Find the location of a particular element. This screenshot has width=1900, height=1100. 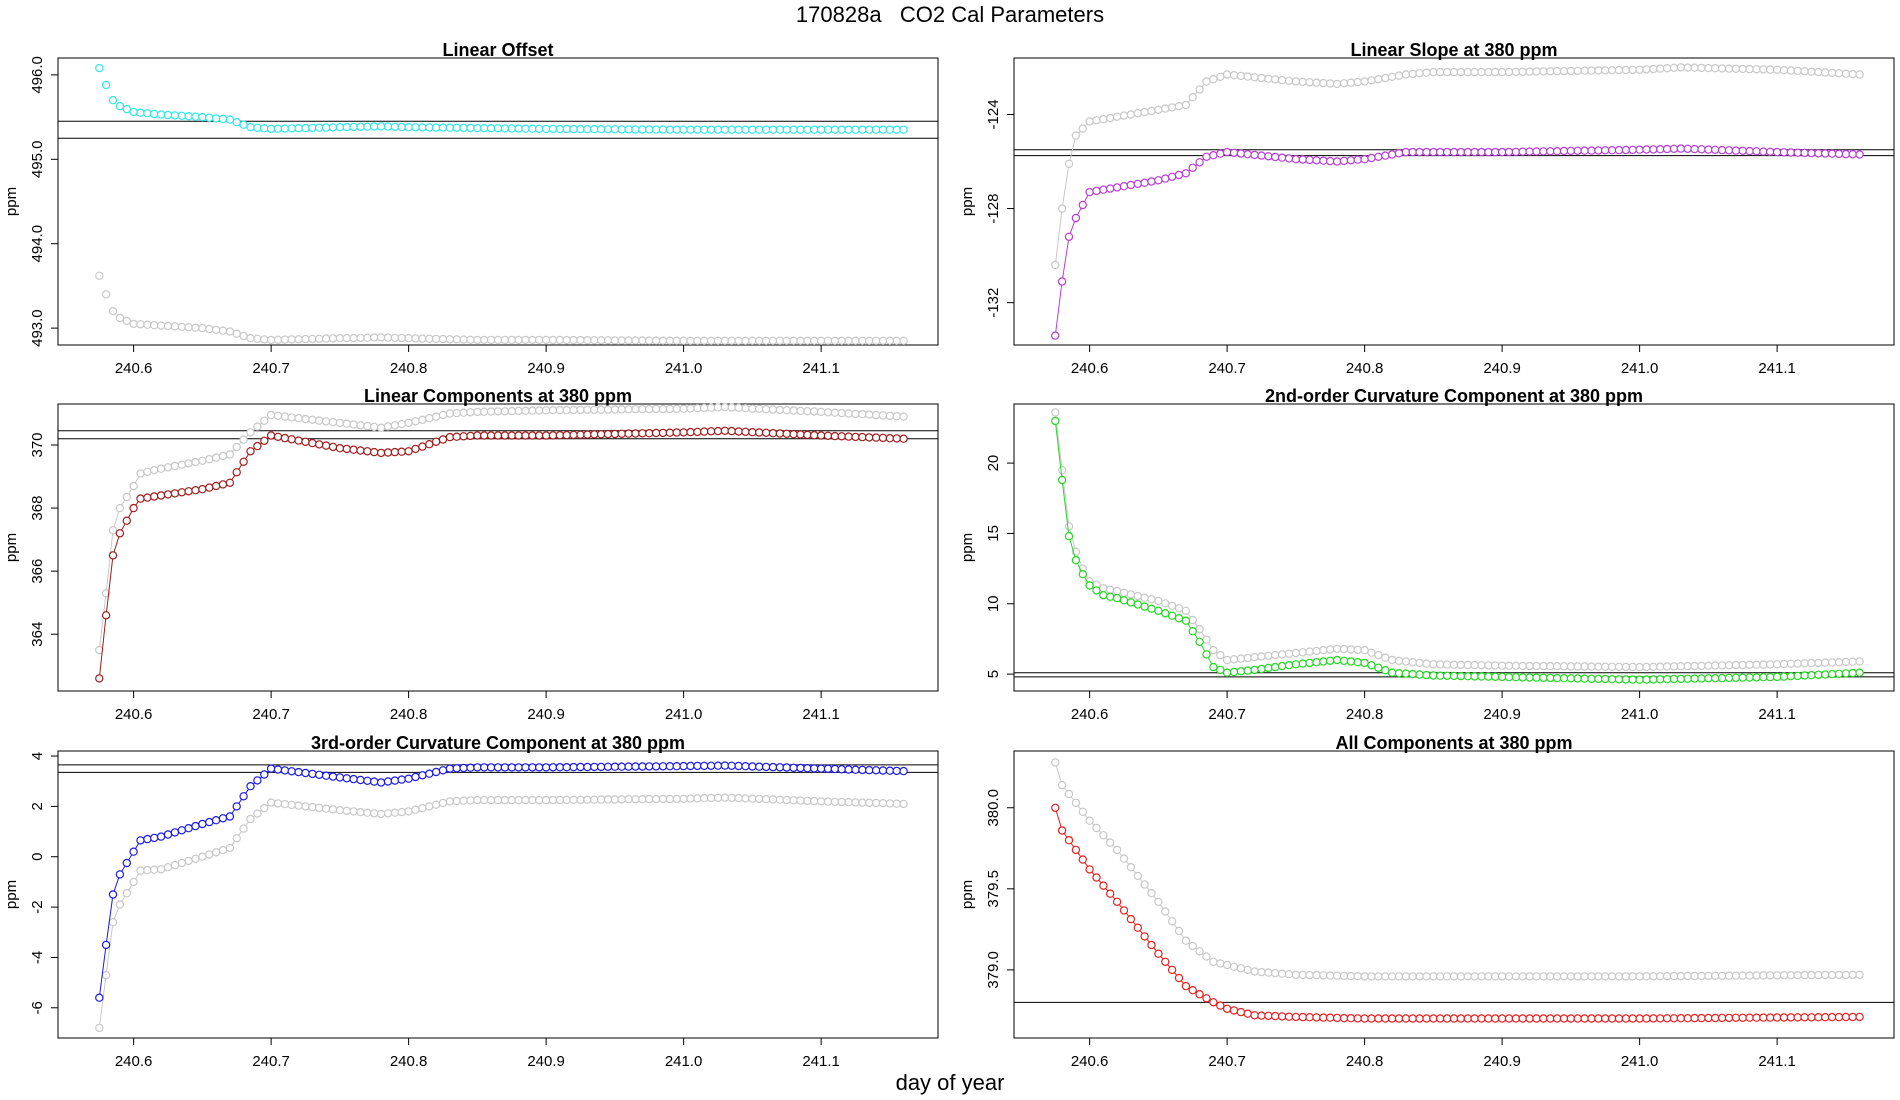

x-tick-label: 241.1 is located at coordinates (1777, 1061).